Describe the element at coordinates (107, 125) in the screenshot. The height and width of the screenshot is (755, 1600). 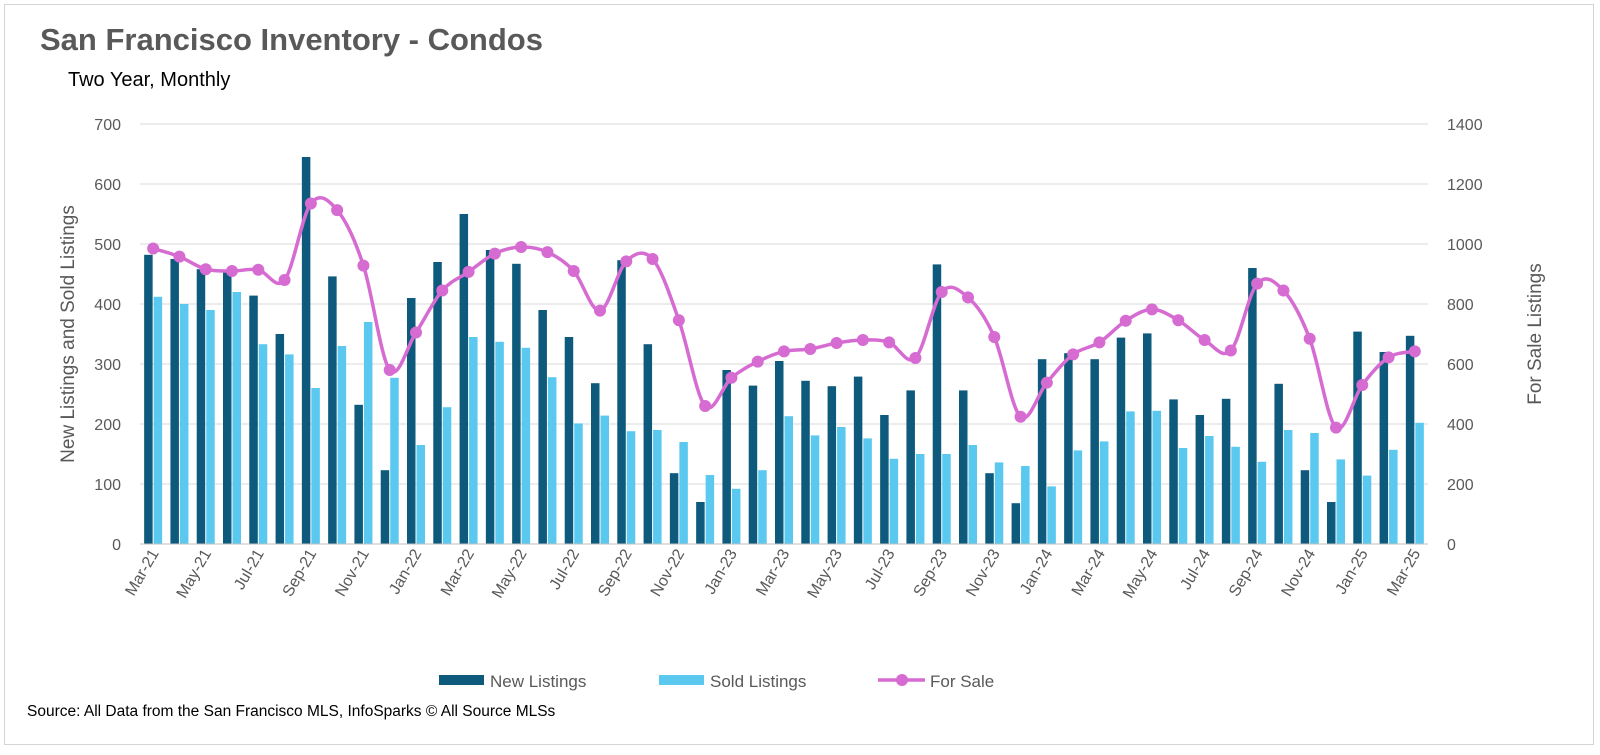
I see `left-axis-tick-label: 700` at that location.